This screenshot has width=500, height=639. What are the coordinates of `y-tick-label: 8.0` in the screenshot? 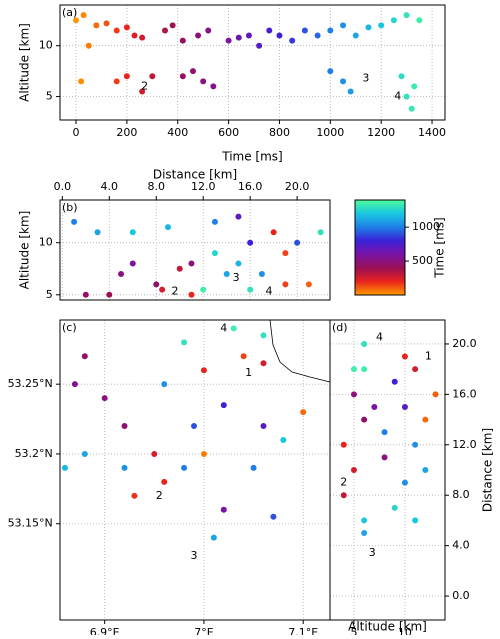 It's located at (461, 494).